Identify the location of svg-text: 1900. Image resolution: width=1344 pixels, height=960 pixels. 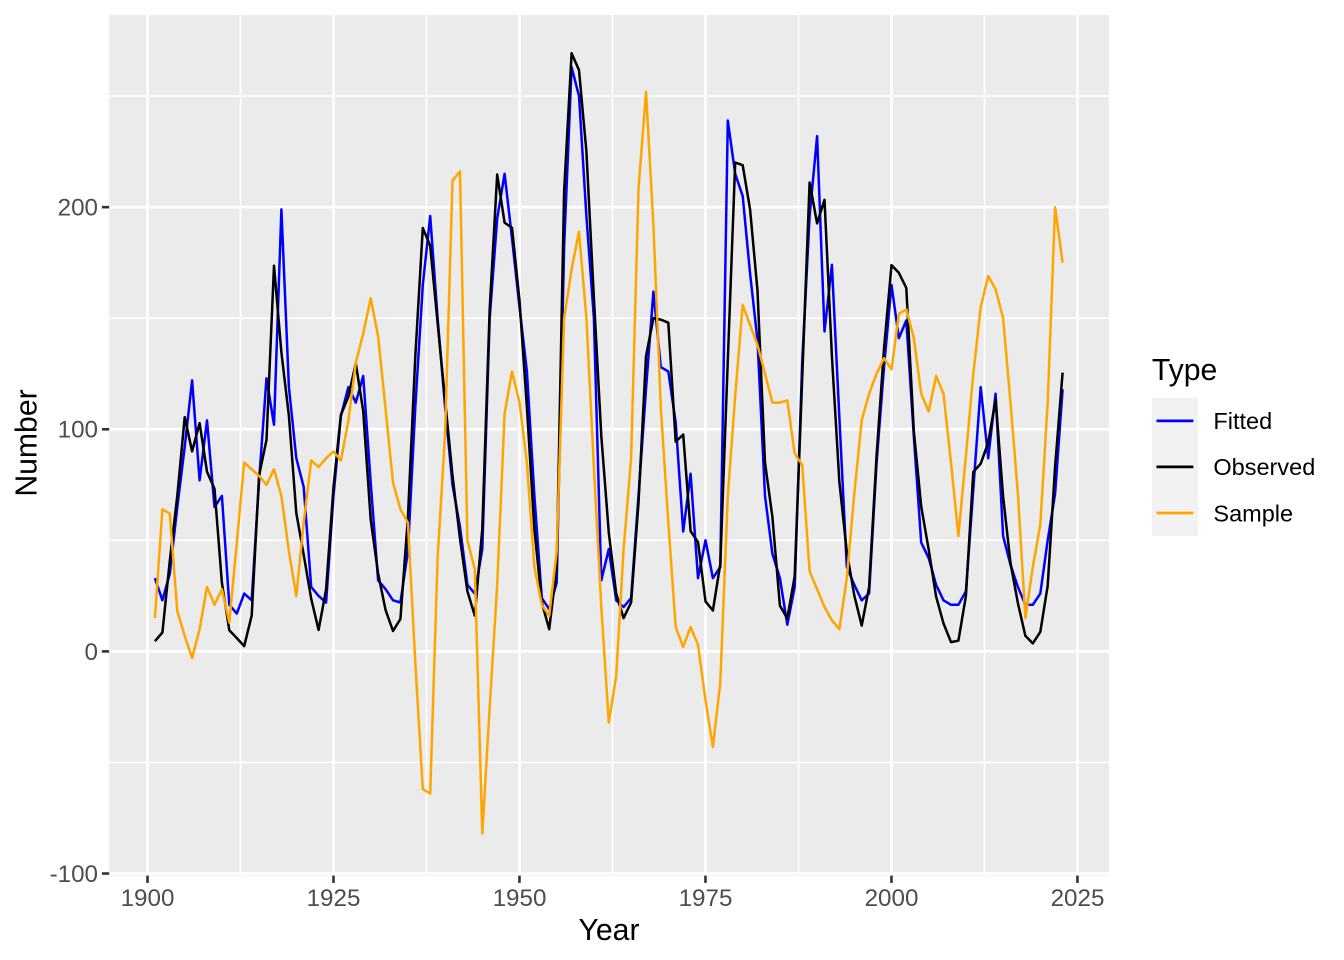
(148, 898).